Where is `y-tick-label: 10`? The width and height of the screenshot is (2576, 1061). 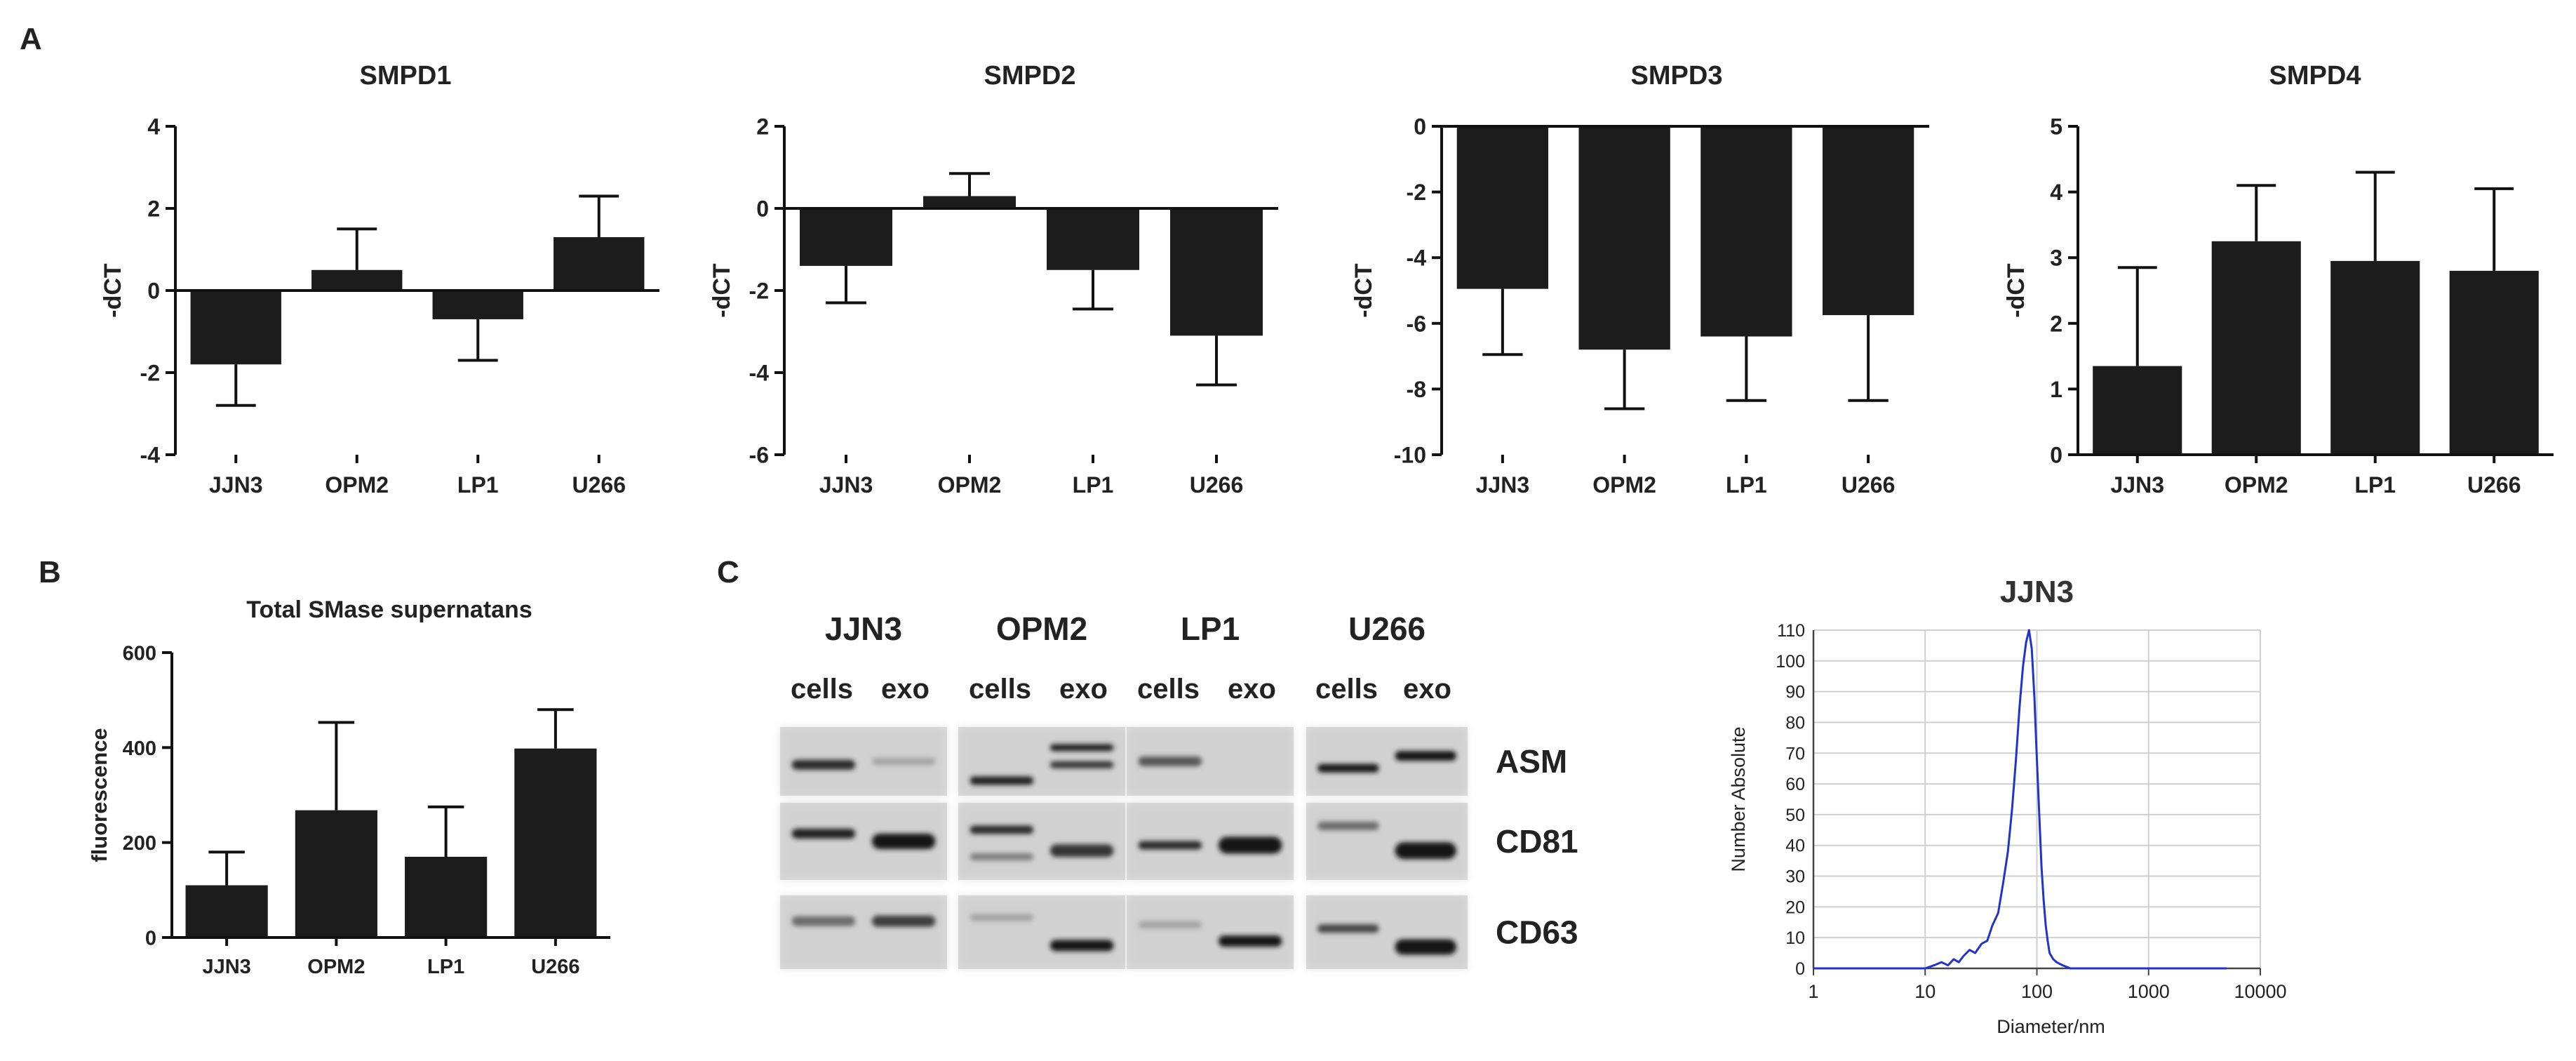
y-tick-label: 10 is located at coordinates (1795, 938).